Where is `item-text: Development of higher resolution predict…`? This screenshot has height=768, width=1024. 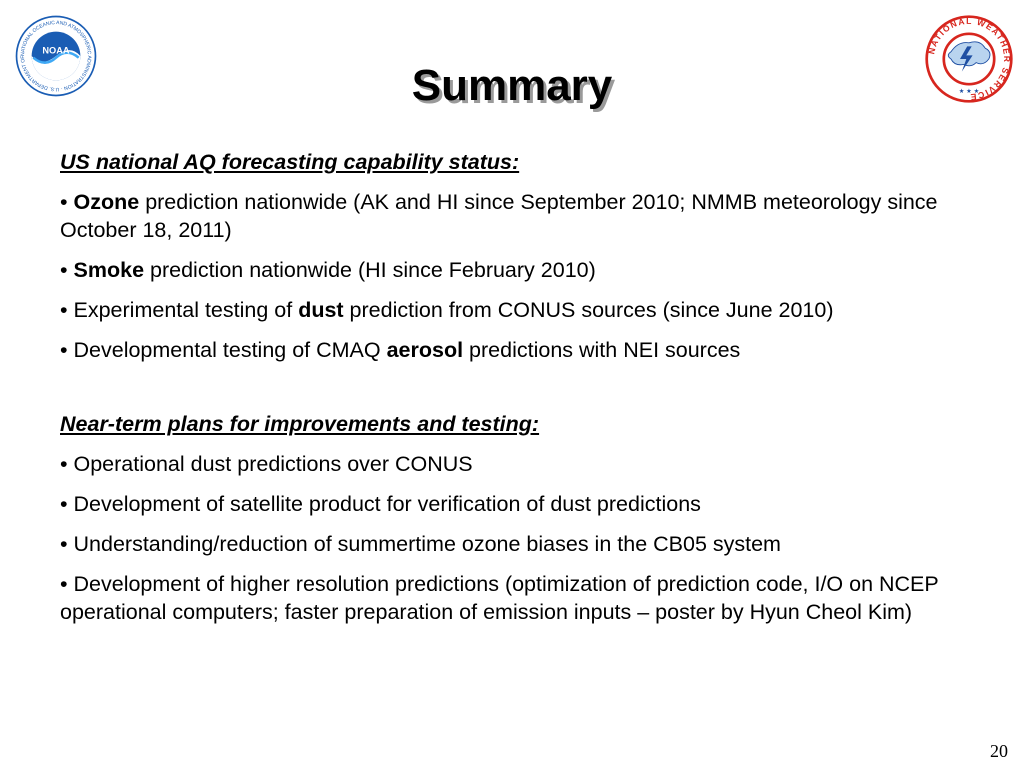
item-text: Development of higher resolution predict… is located at coordinates (499, 598).